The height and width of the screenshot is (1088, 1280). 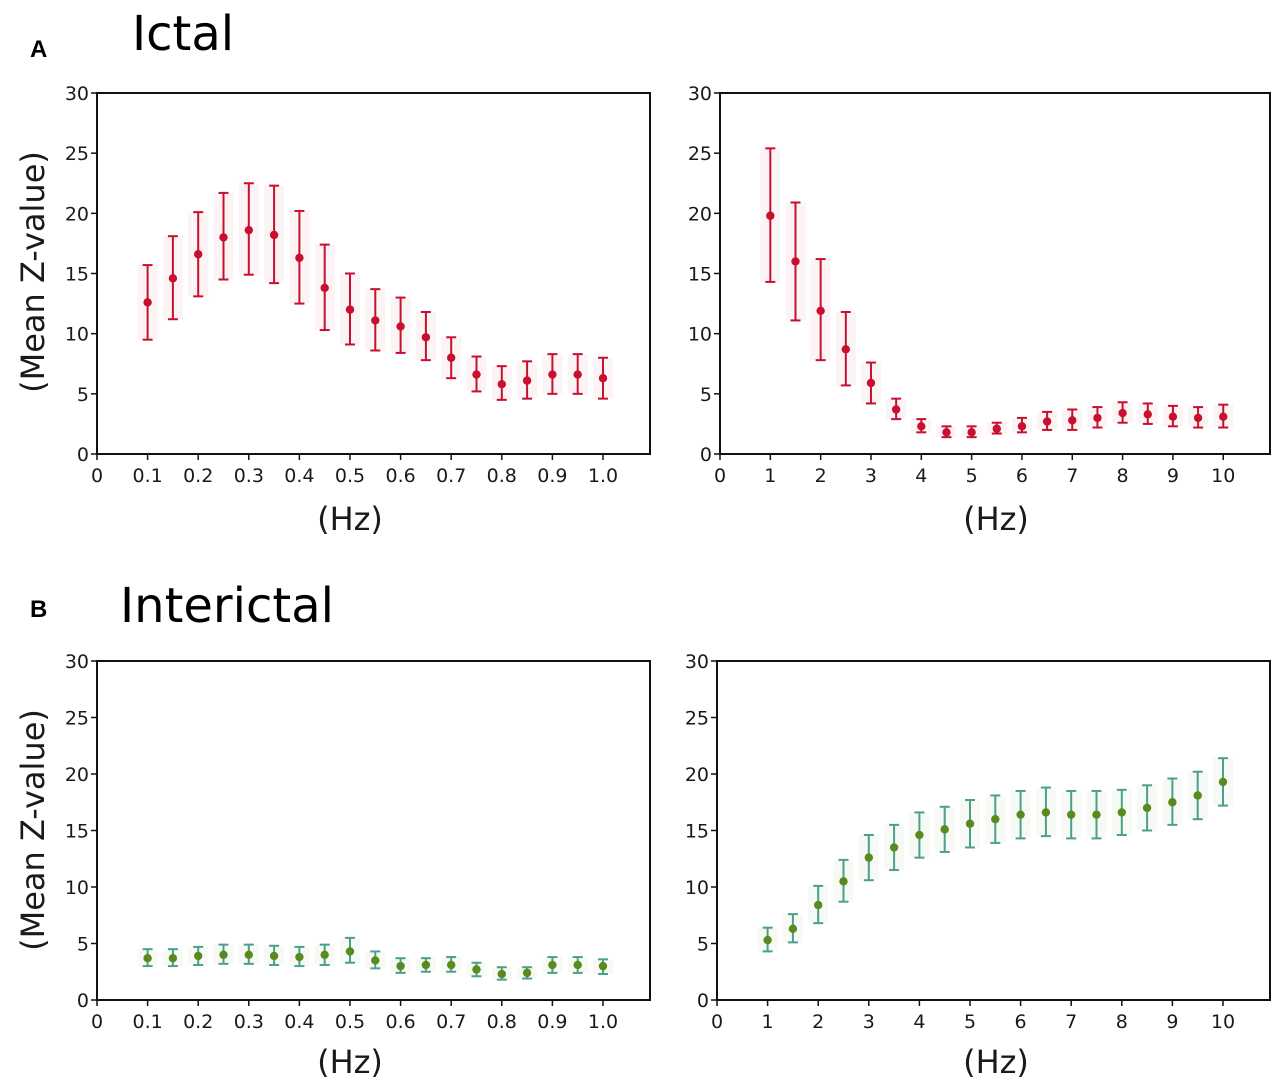 What do you see at coordinates (970, 1022) in the screenshot?
I see `x-tick-label: 5` at bounding box center [970, 1022].